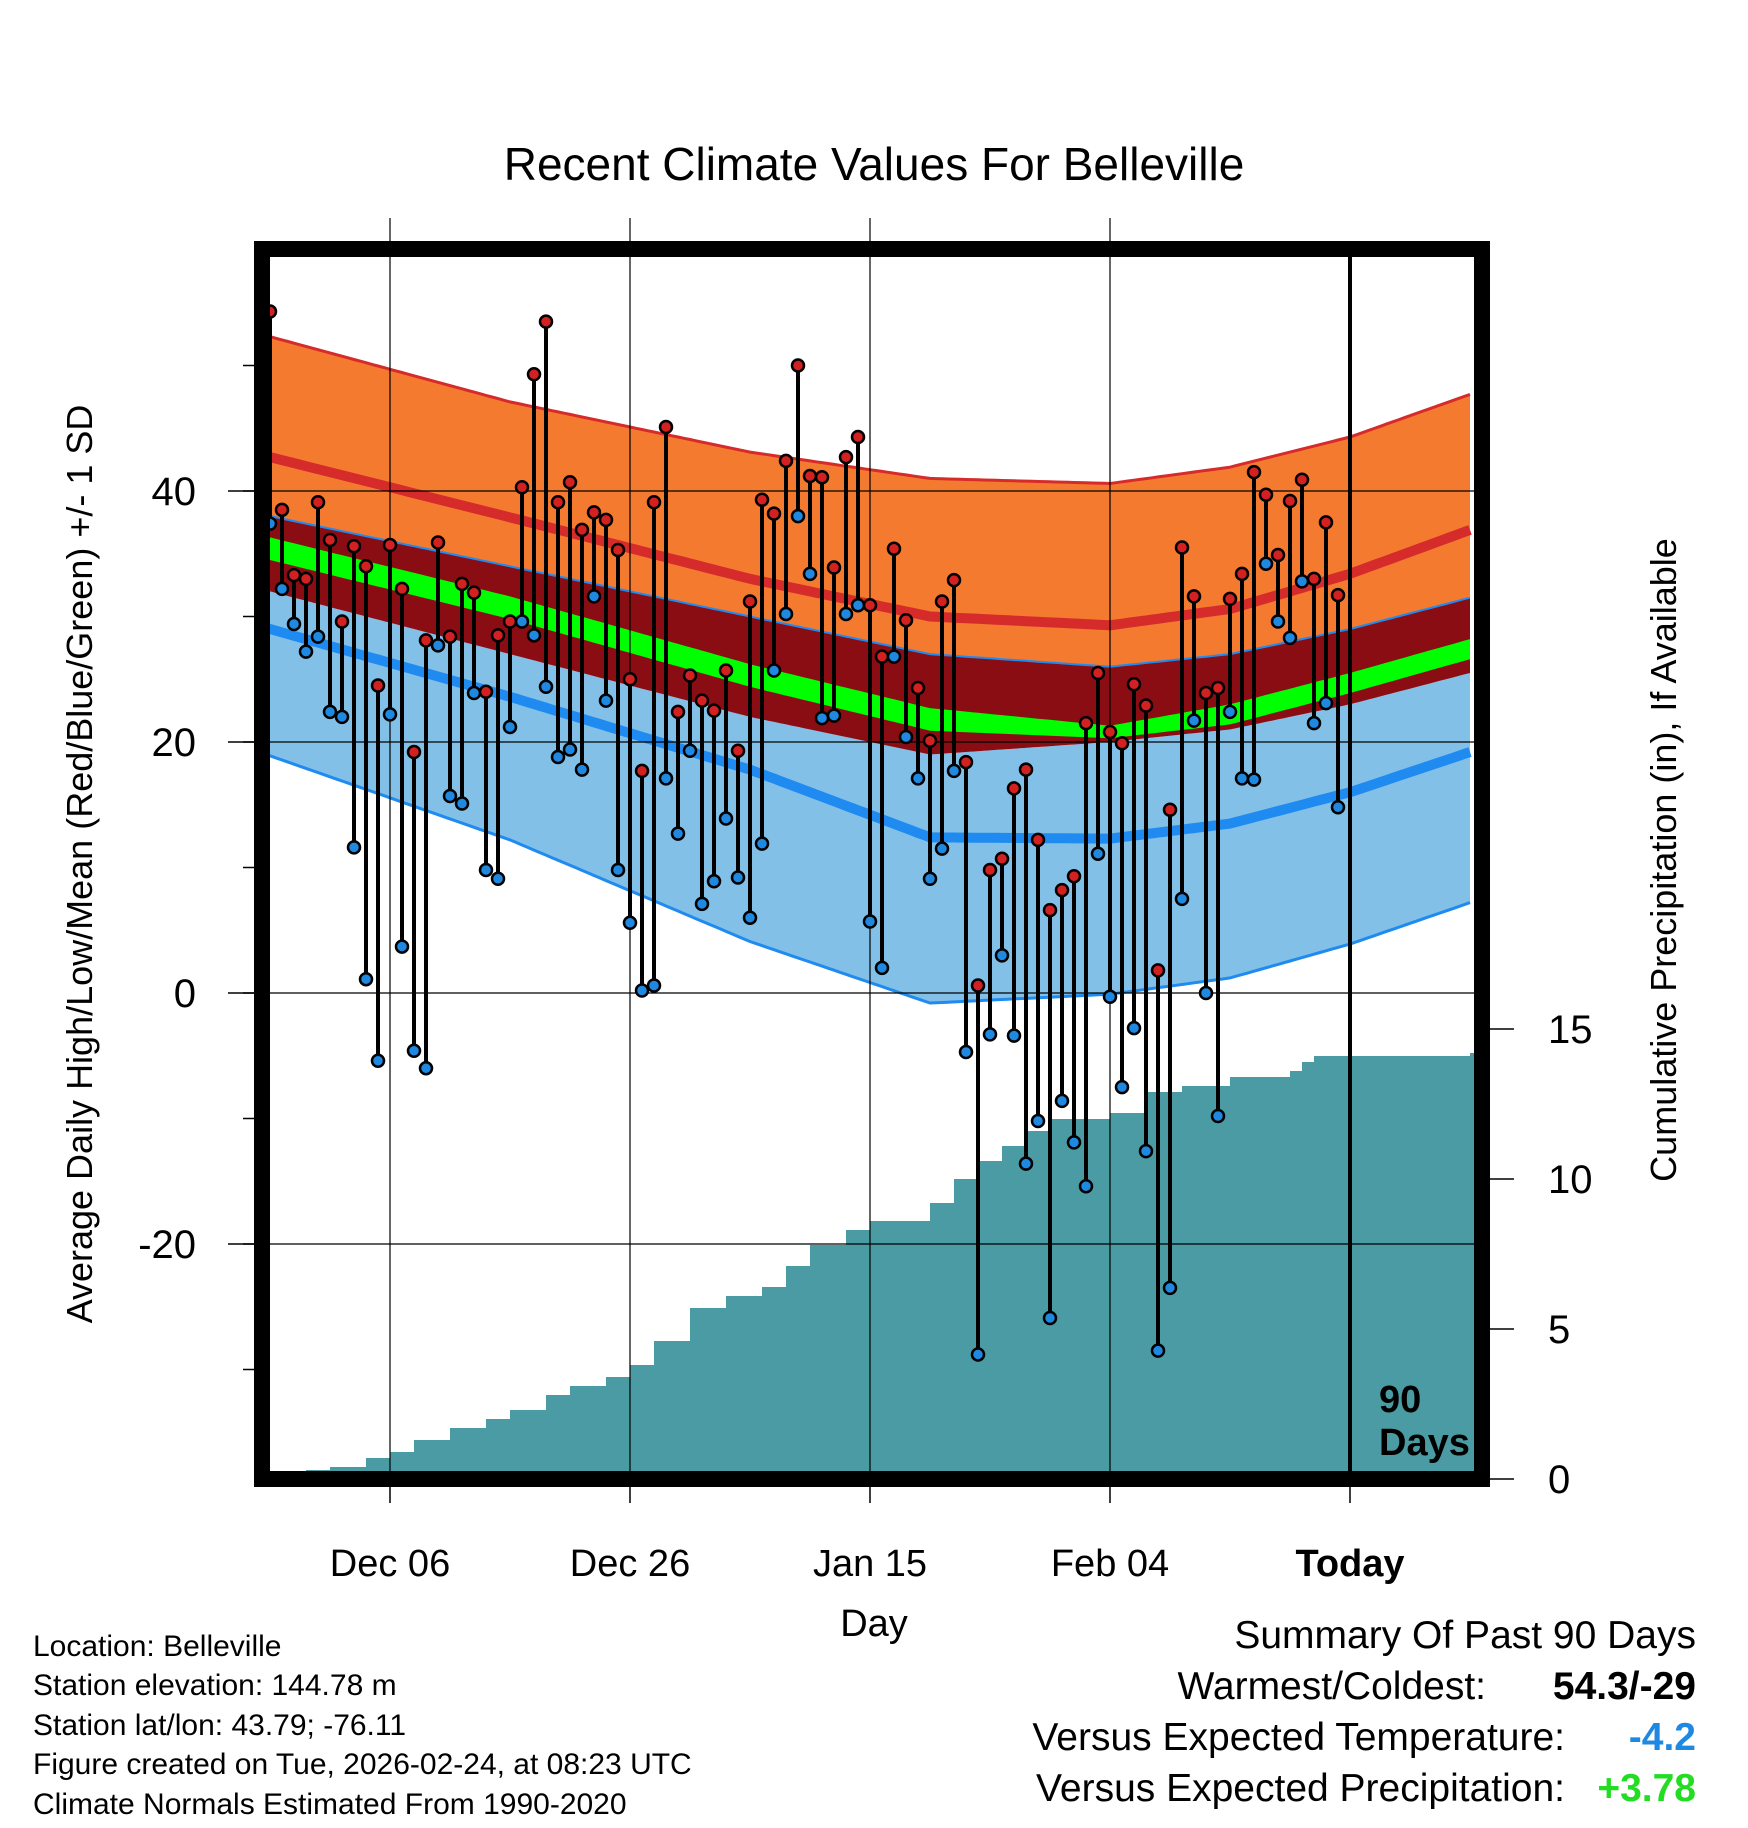 The image size is (1748, 1828). What do you see at coordinates (174, 492) in the screenshot?
I see `y-left-tick-label: 40` at bounding box center [174, 492].